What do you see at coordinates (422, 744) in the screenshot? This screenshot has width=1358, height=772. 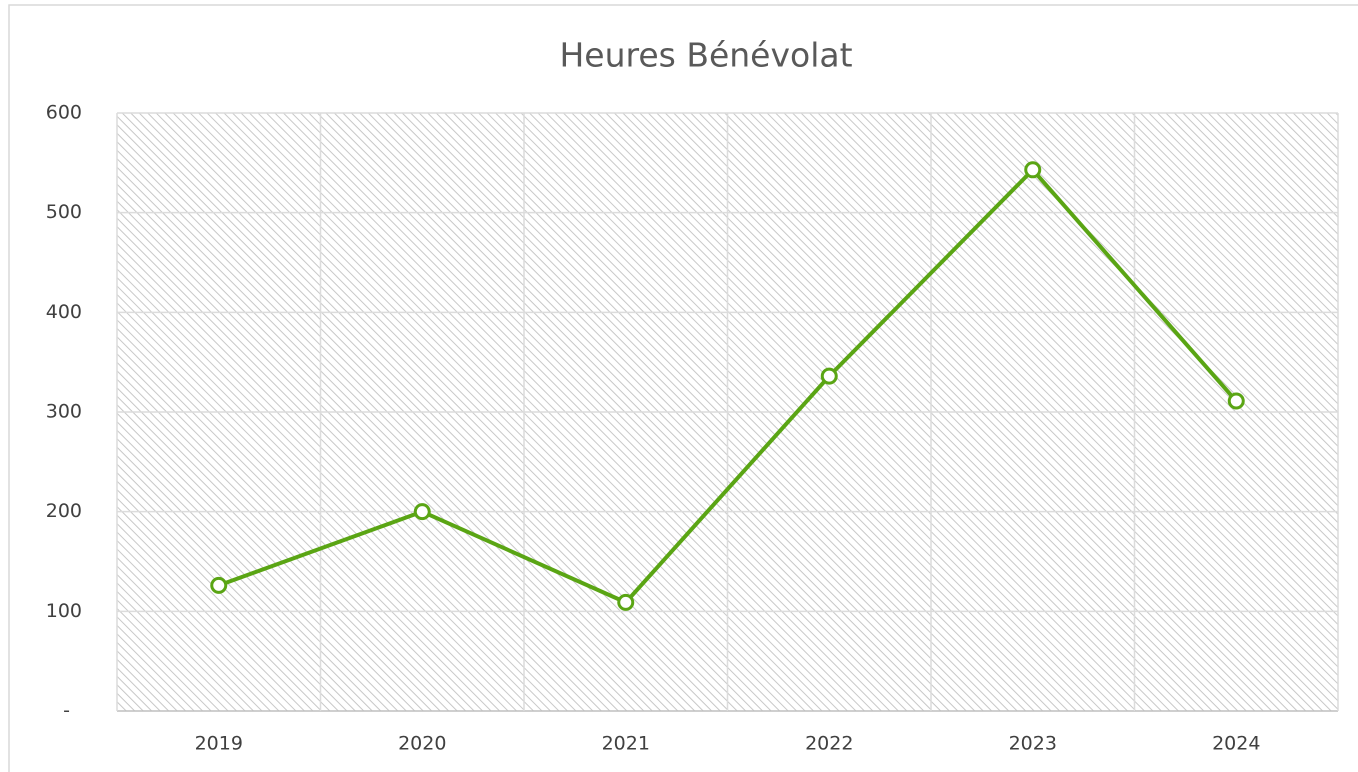 I see `x-tick-label: 2020` at bounding box center [422, 744].